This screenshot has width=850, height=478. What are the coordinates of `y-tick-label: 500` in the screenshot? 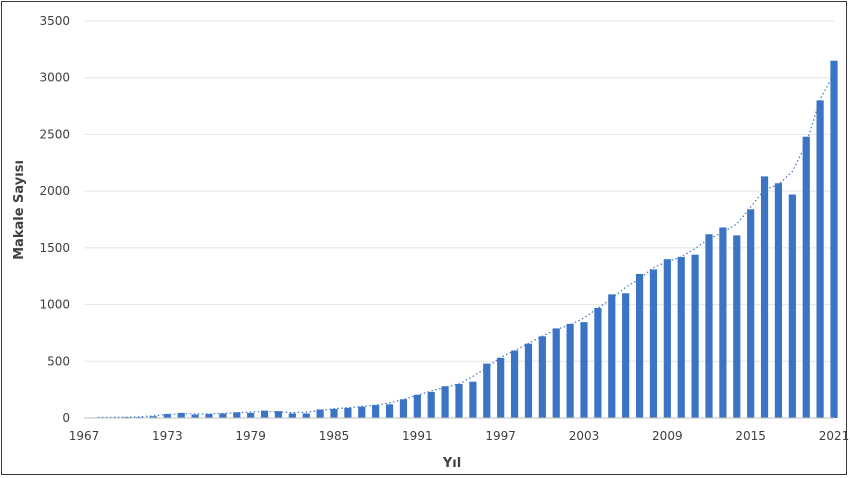 It's located at (58, 361).